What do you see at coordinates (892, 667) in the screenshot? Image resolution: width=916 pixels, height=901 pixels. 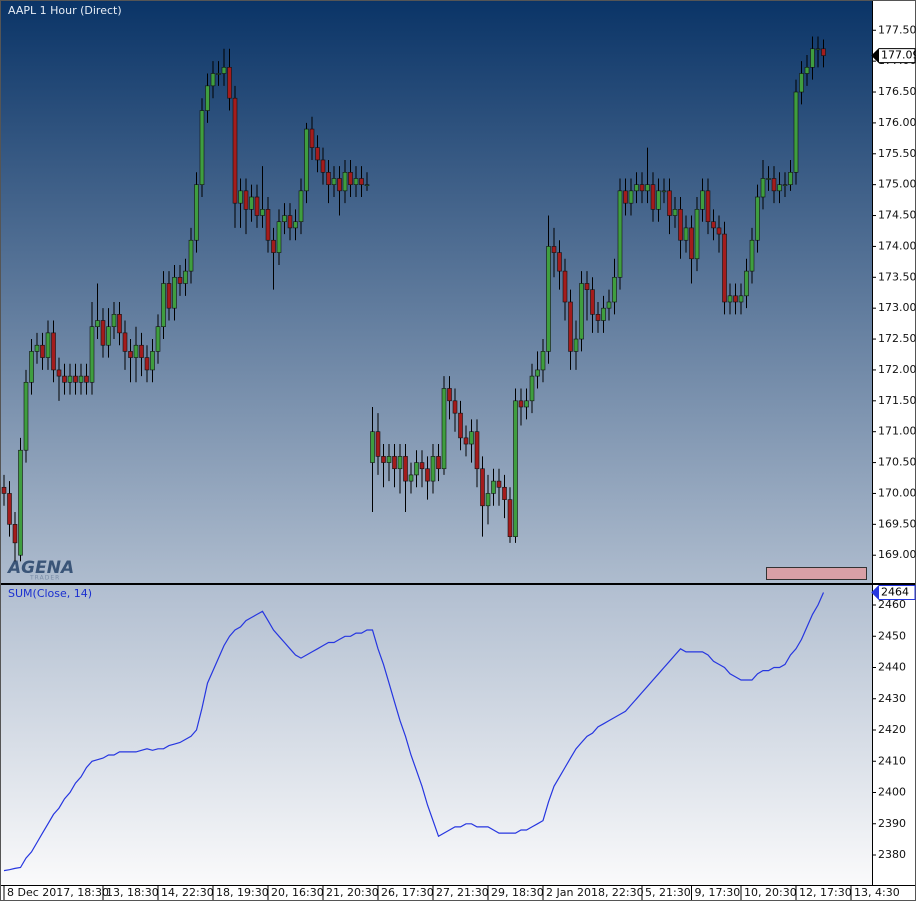 I see `y-tick-label: 2440` at bounding box center [892, 667].